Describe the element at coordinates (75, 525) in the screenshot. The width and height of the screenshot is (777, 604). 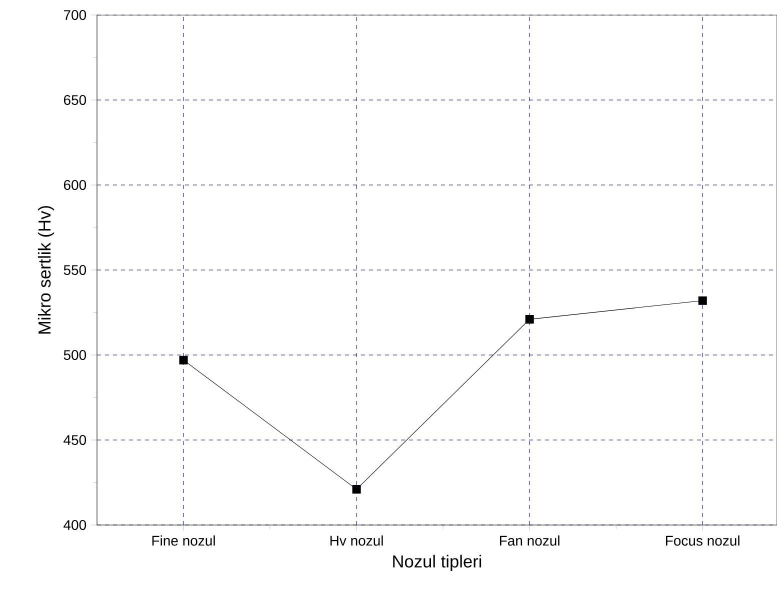
I see `y-tick-label: 400` at that location.